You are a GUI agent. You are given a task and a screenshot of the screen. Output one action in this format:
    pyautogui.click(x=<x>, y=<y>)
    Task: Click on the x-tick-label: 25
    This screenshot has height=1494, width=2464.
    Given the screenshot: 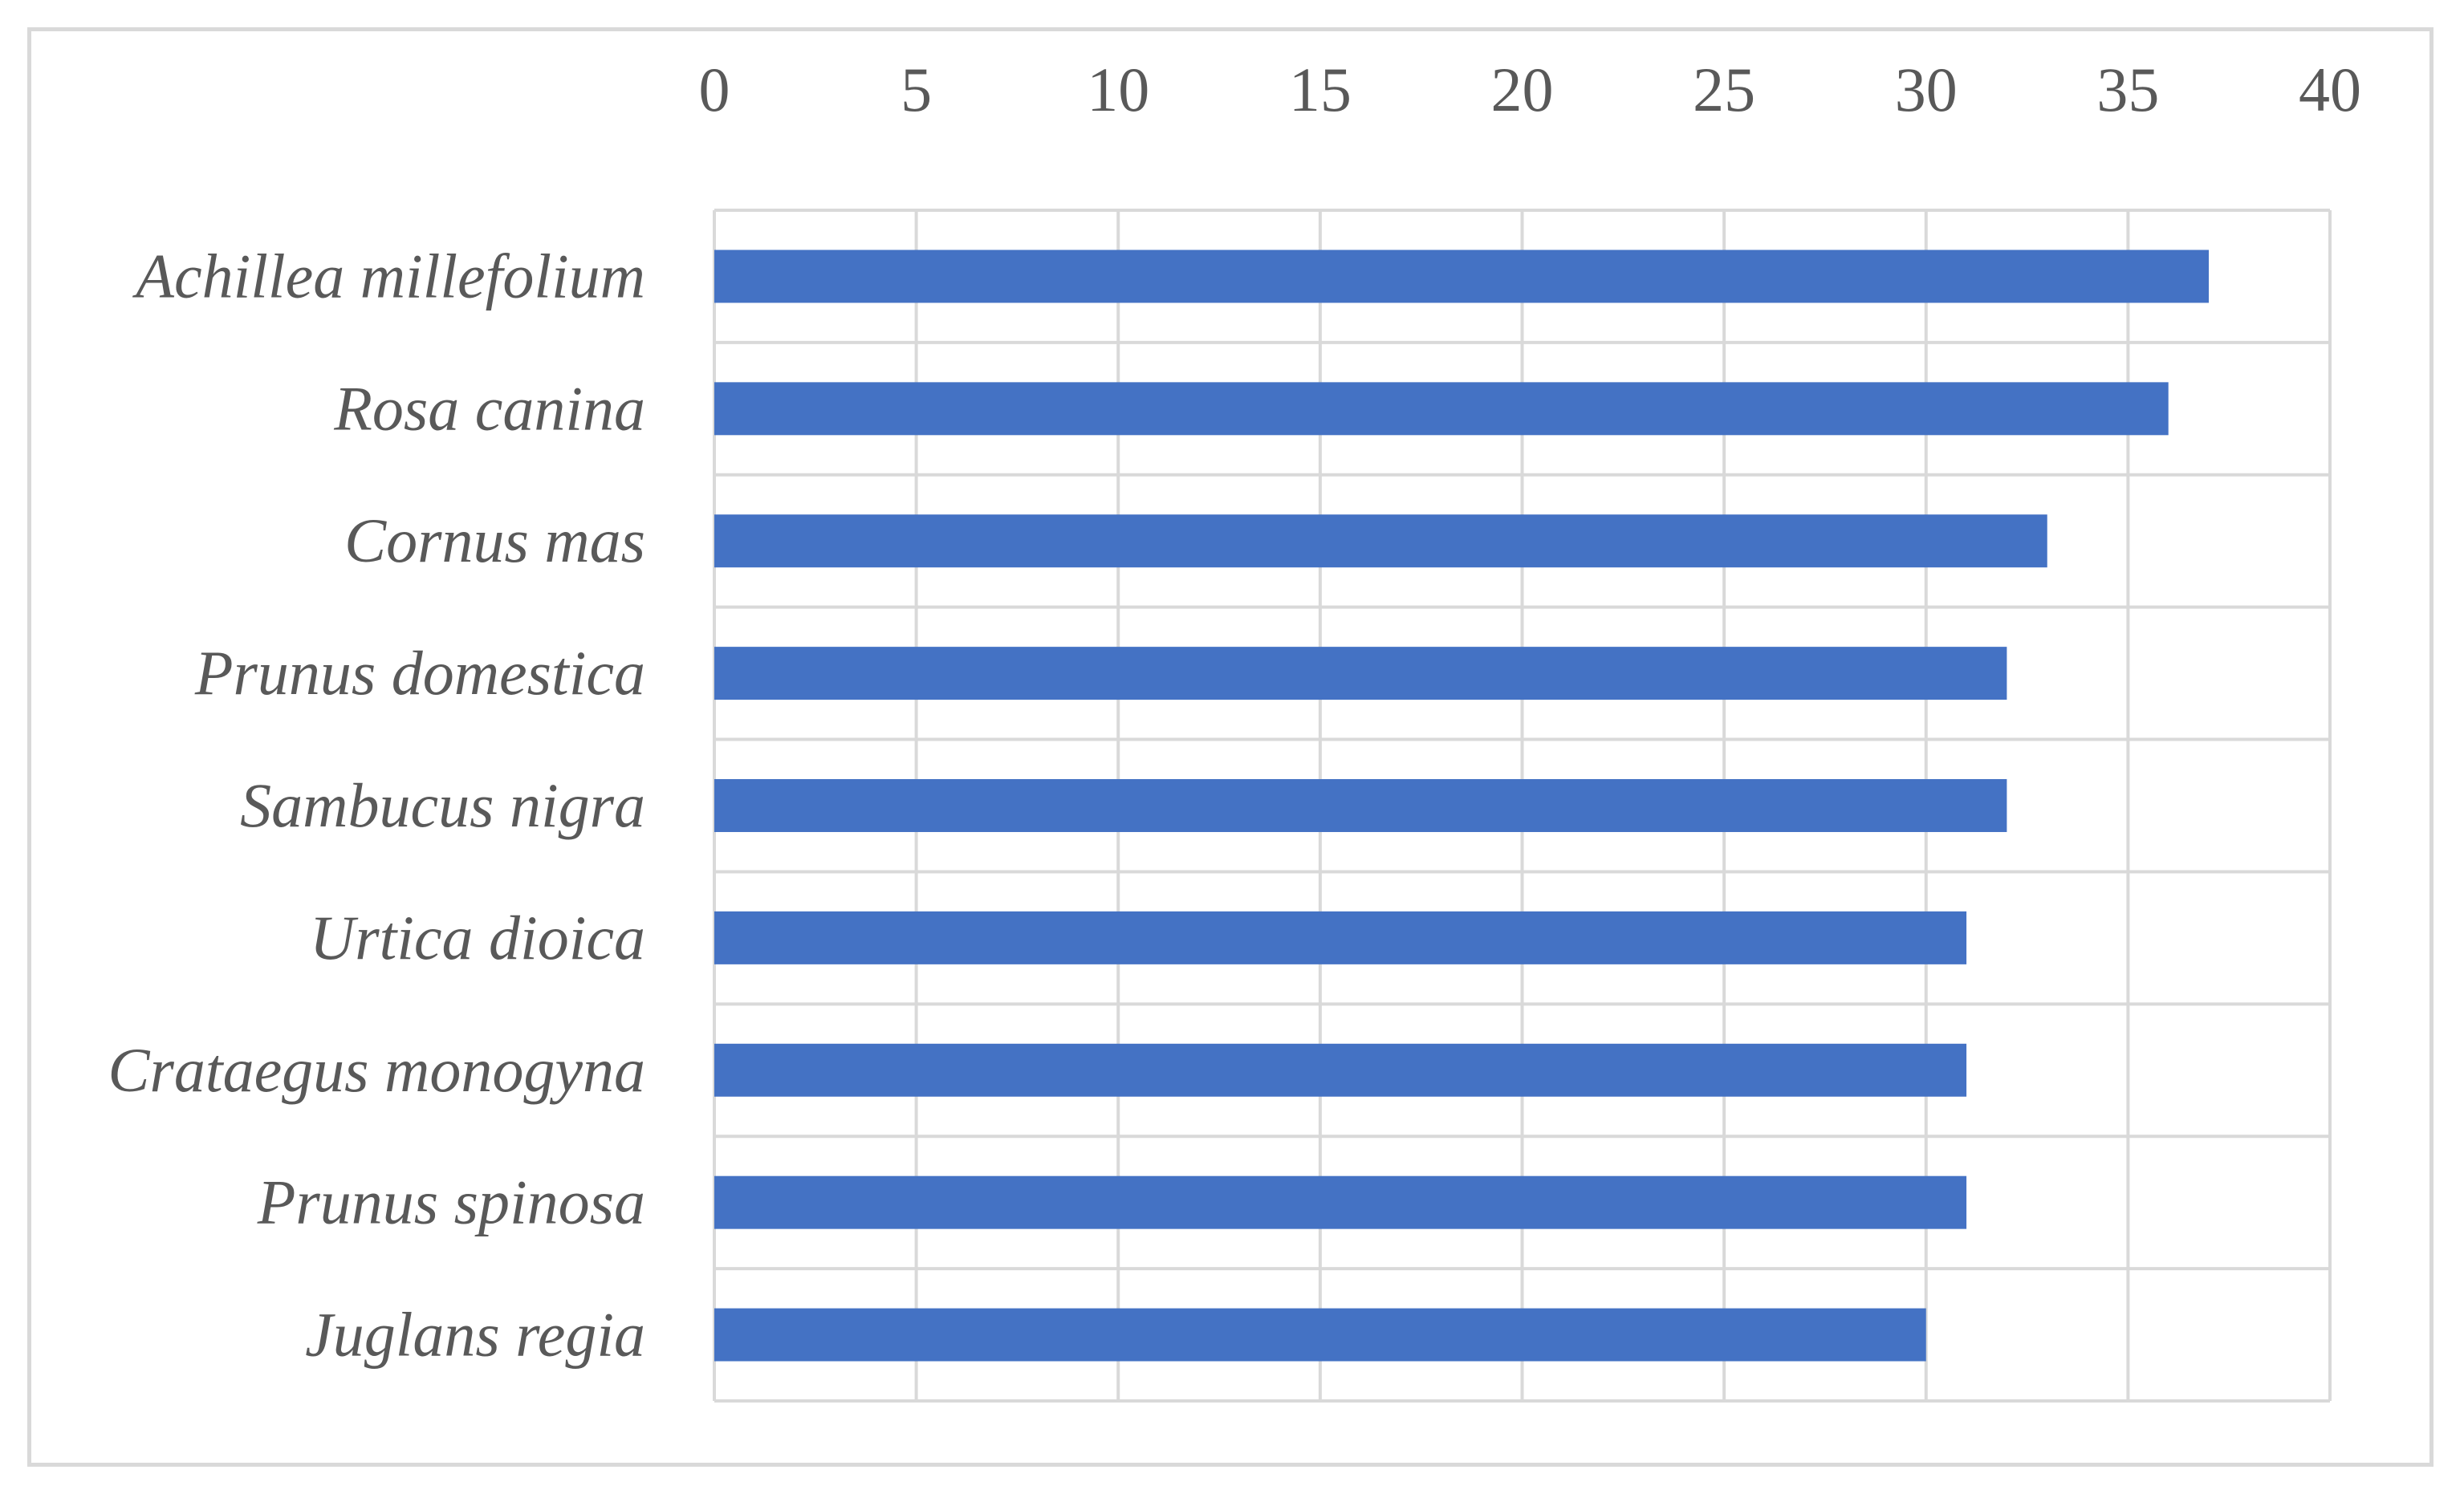 What is the action you would take?
    pyautogui.click(x=1724, y=89)
    